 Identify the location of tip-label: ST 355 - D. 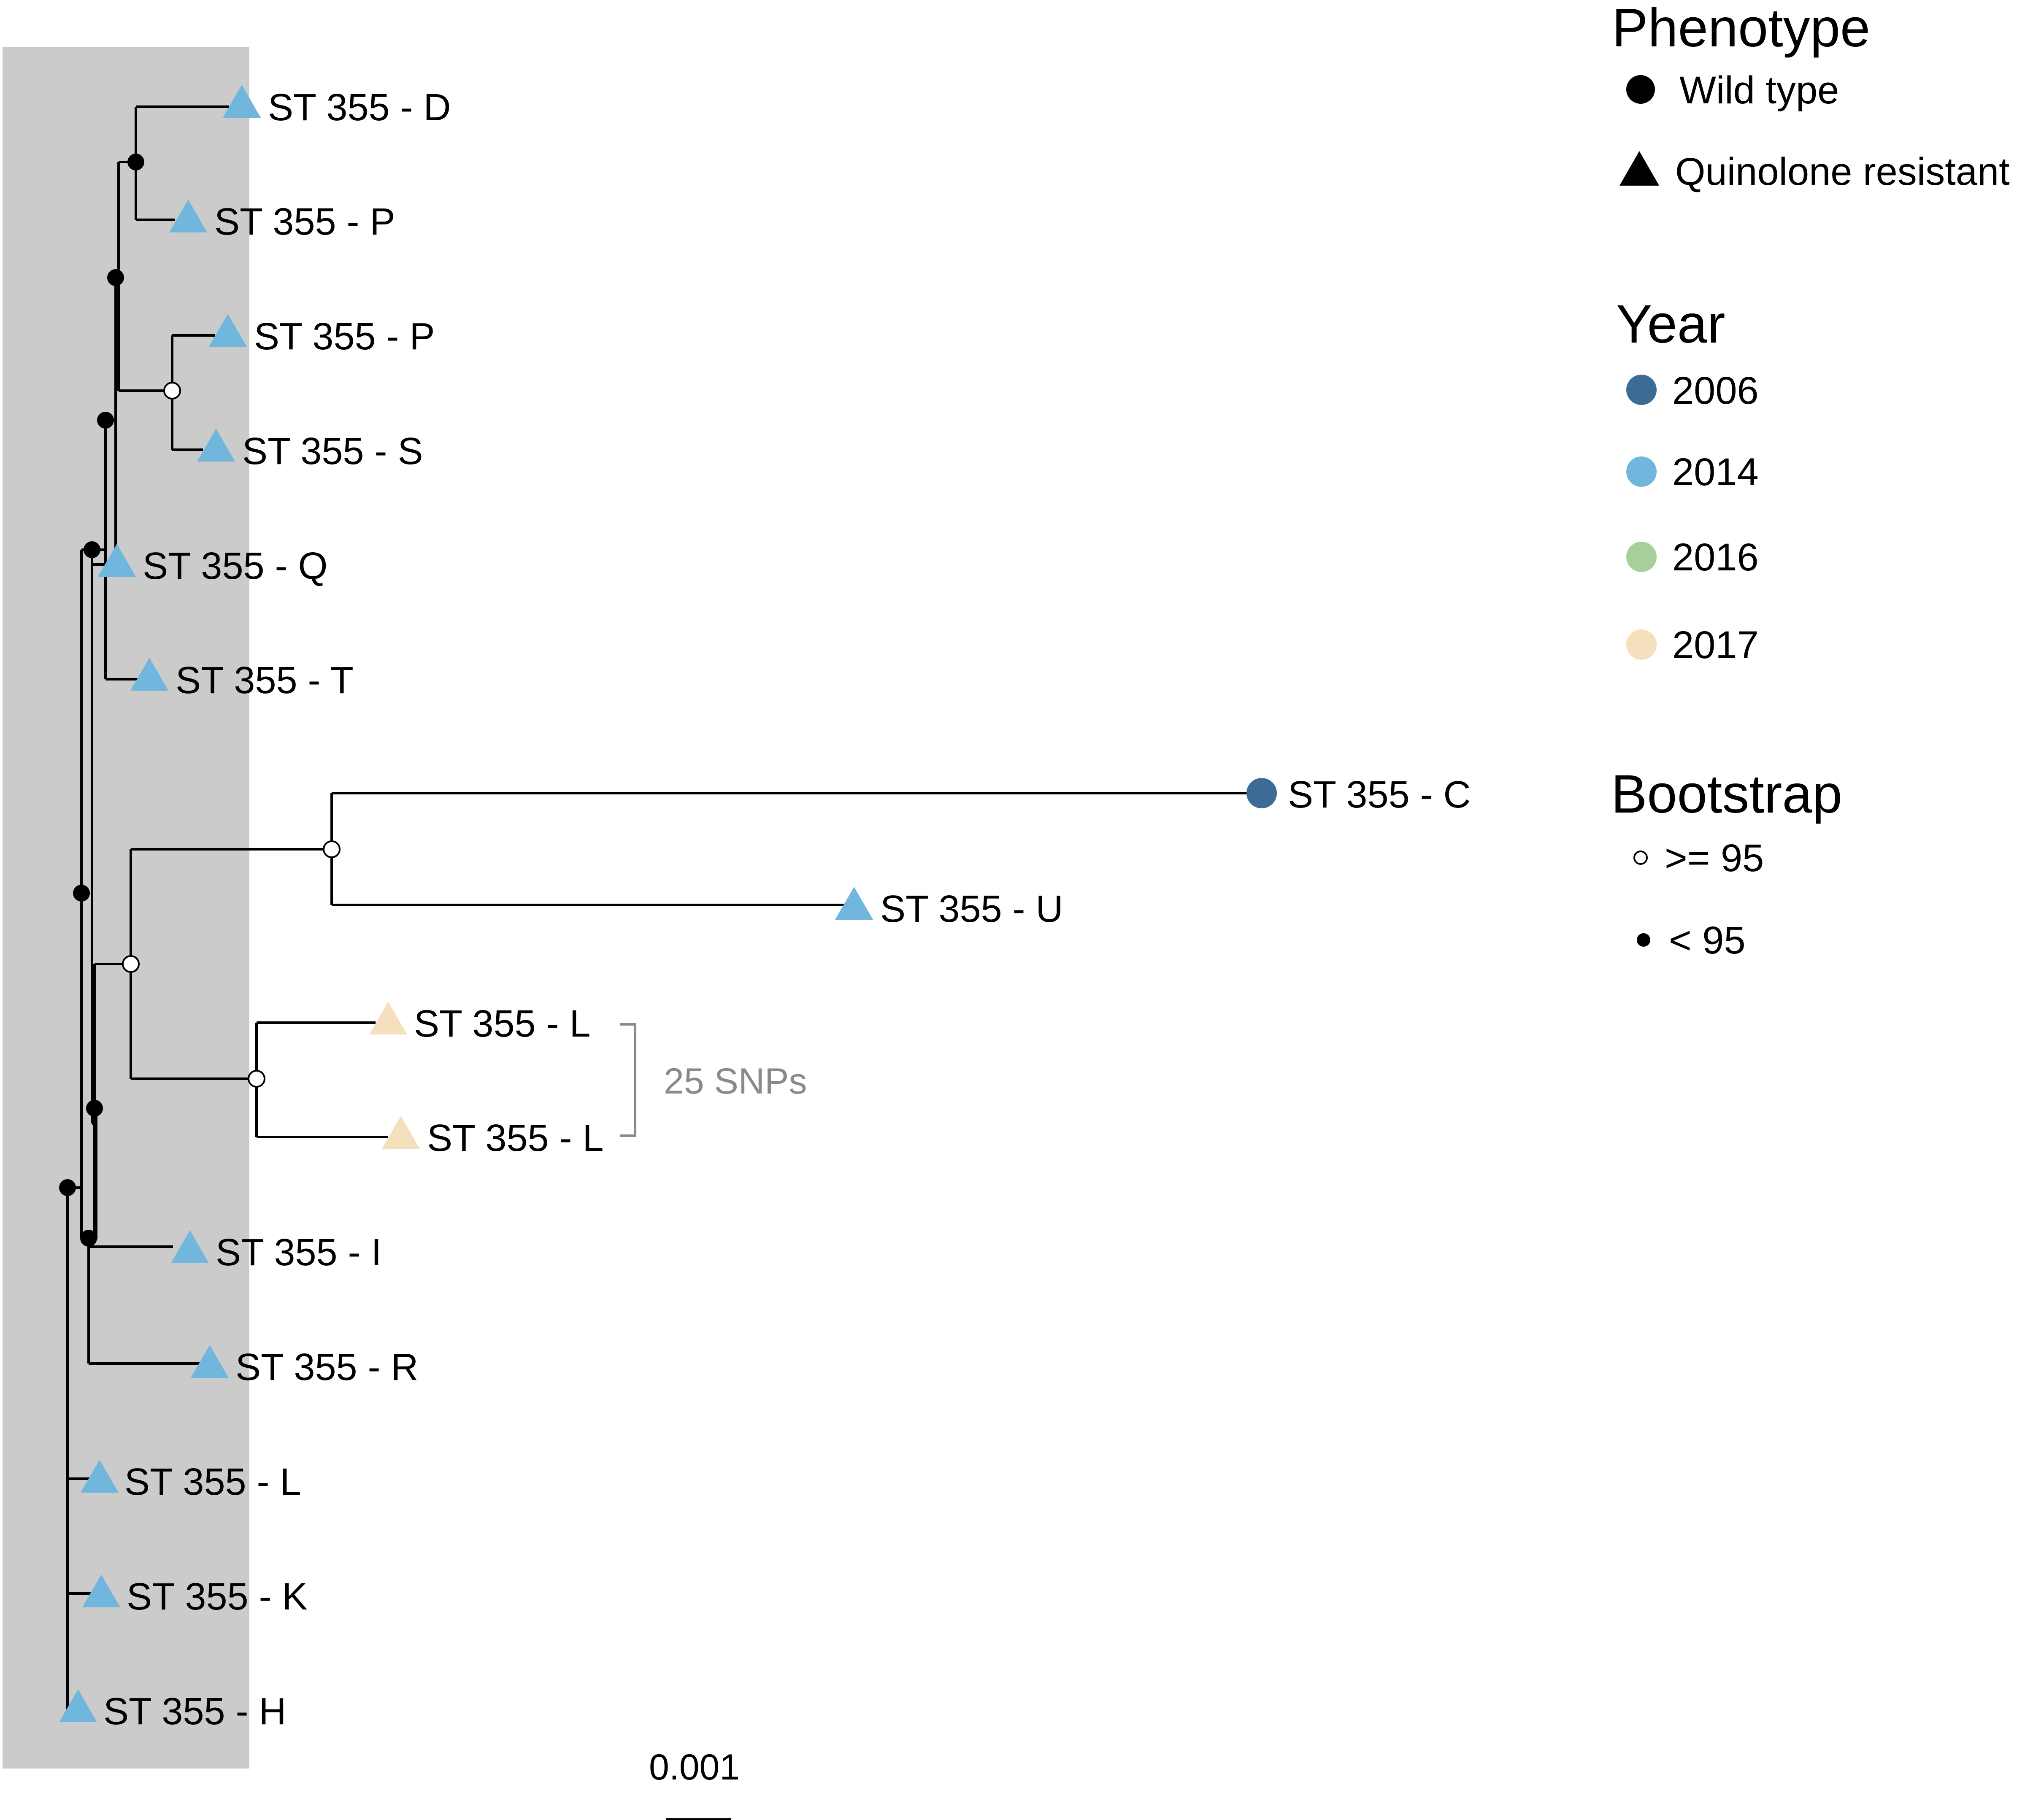
(360, 107).